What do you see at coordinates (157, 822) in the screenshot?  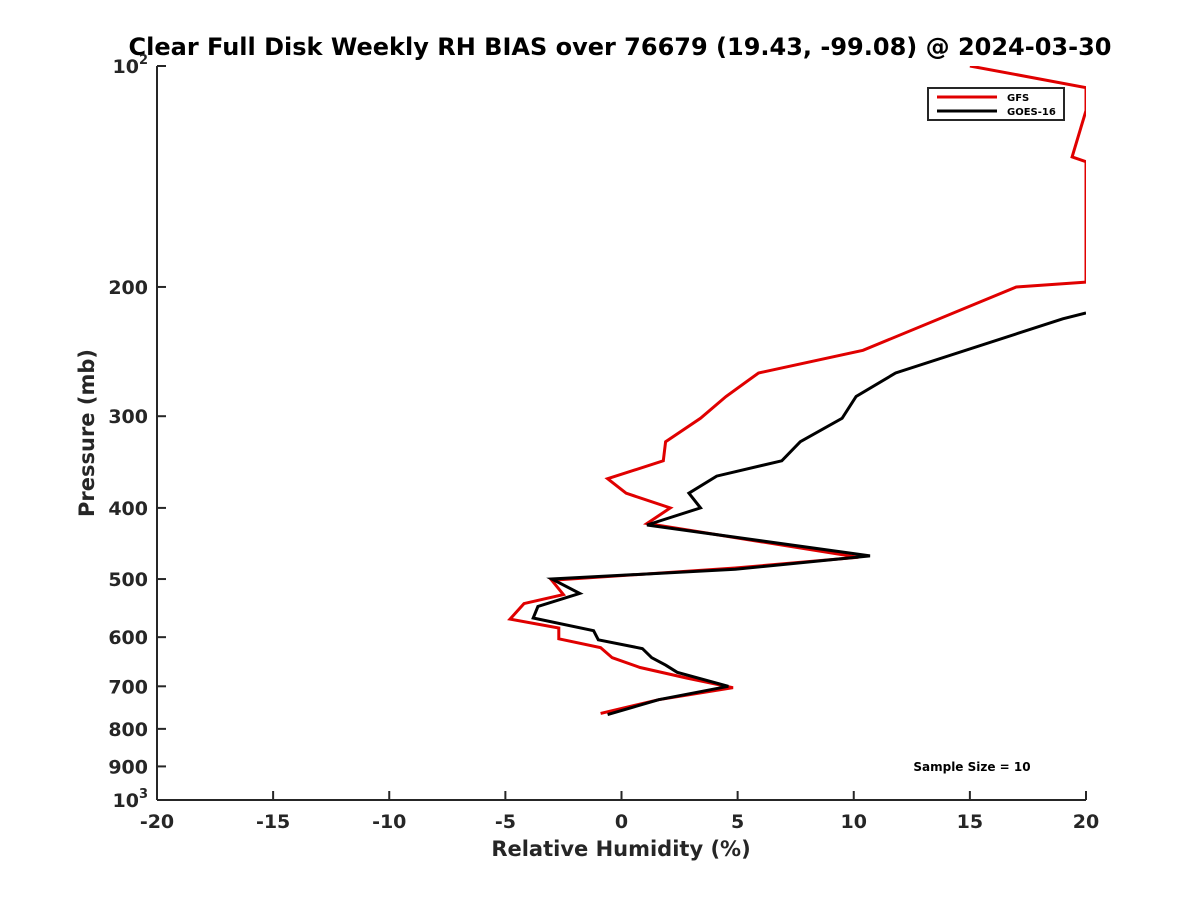 I see `x-tick-label: -20` at bounding box center [157, 822].